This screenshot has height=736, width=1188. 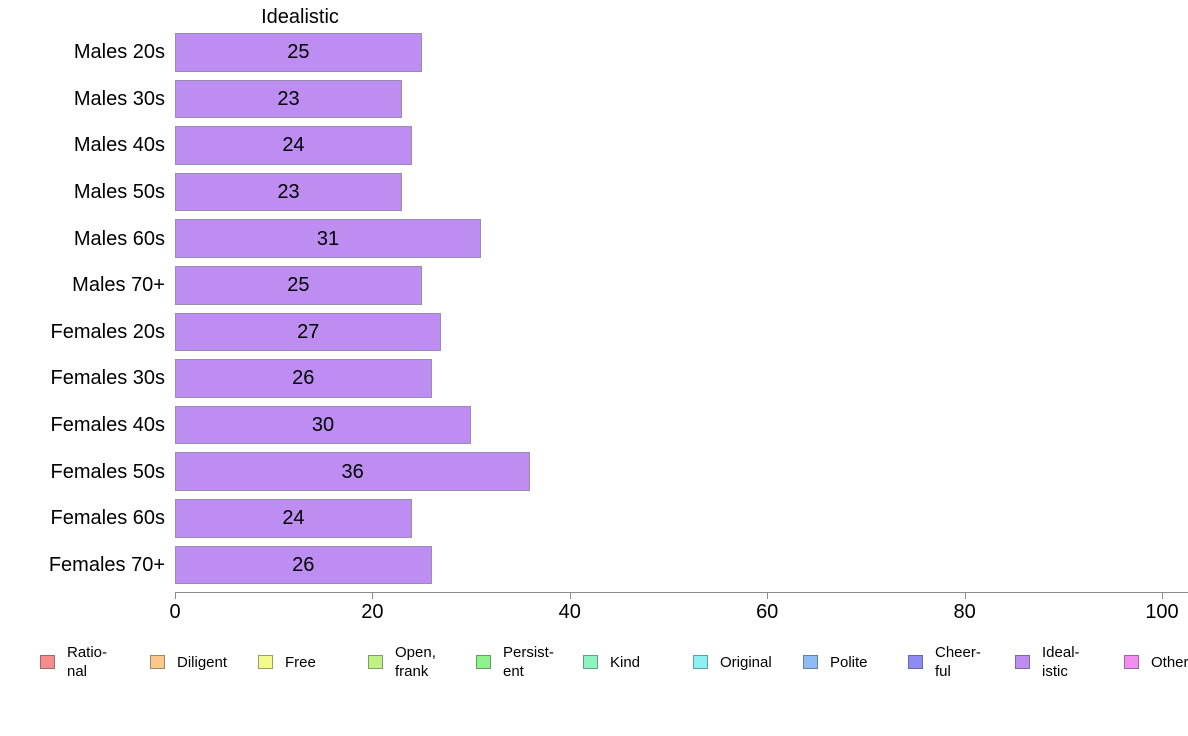 What do you see at coordinates (300, 662) in the screenshot?
I see `legend-label: Free` at bounding box center [300, 662].